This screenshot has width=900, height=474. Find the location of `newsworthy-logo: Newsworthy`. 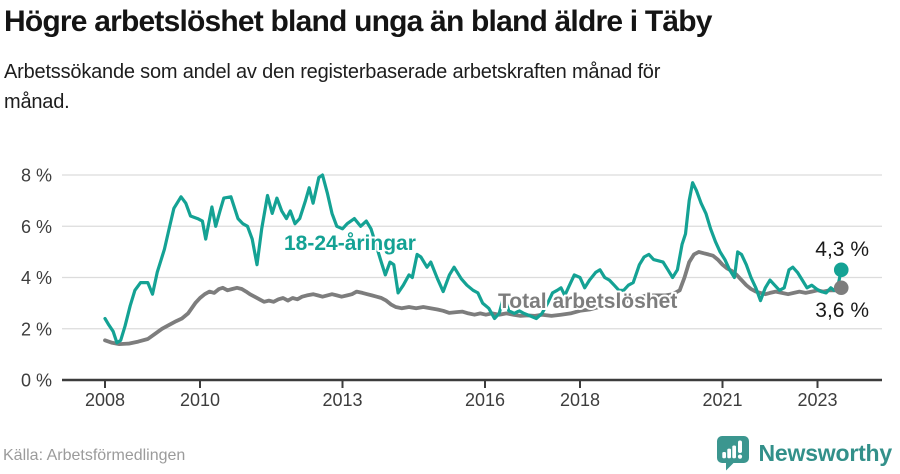

newsworthy-logo: Newsworthy is located at coordinates (804, 453).